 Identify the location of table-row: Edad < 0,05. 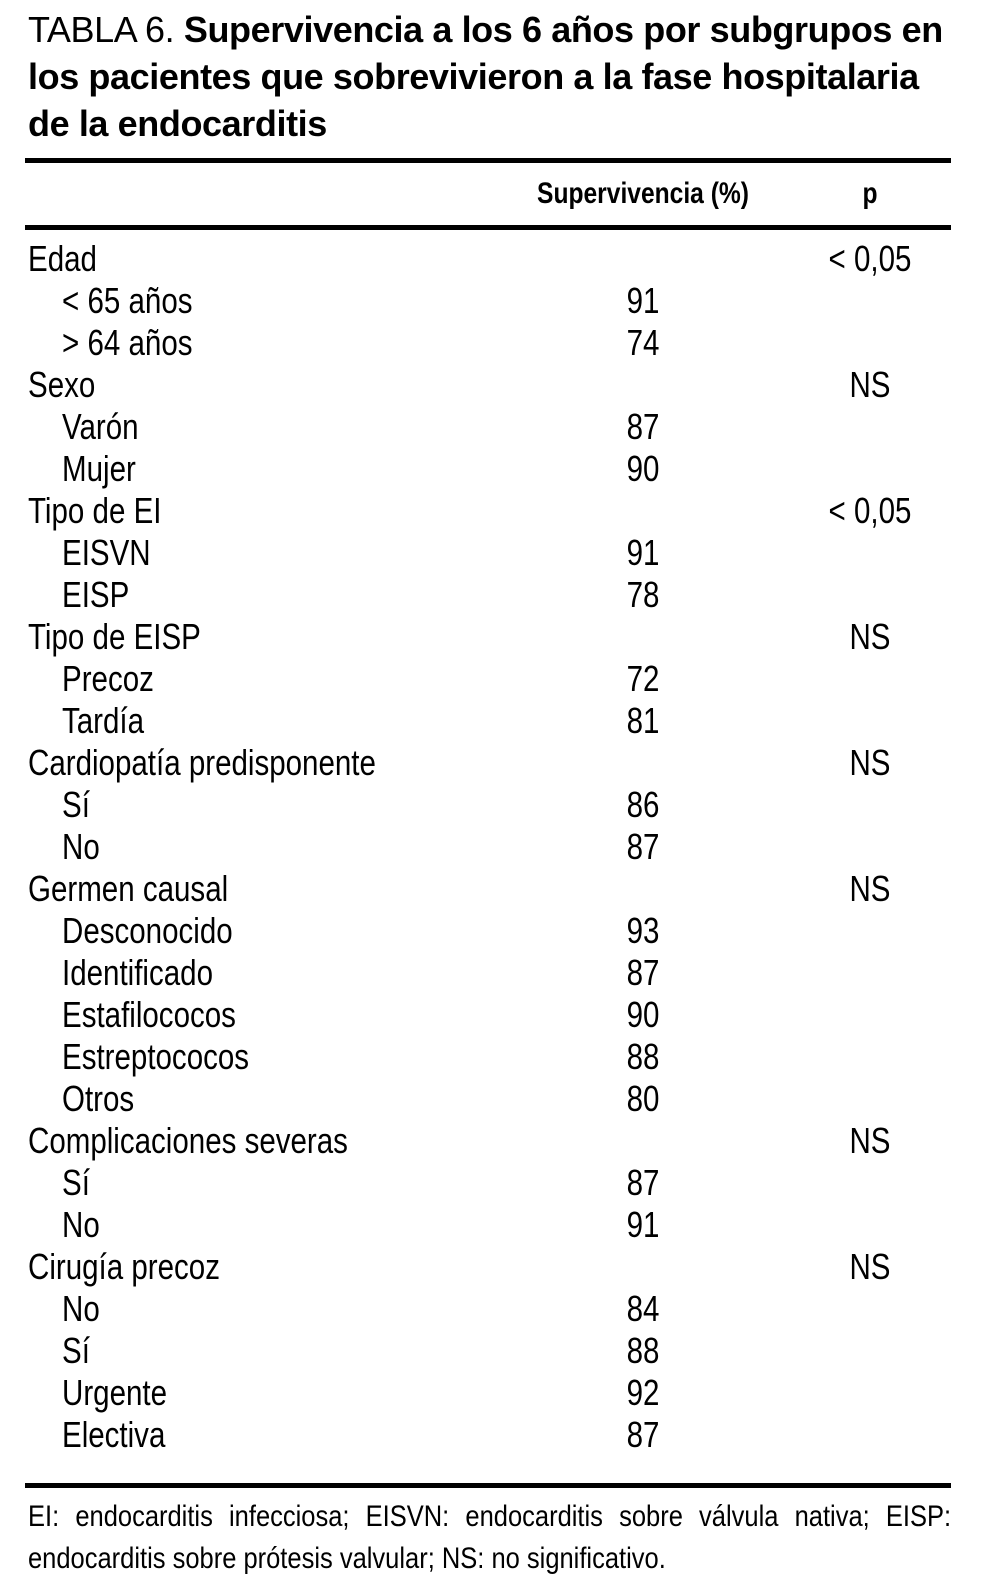
(490, 259).